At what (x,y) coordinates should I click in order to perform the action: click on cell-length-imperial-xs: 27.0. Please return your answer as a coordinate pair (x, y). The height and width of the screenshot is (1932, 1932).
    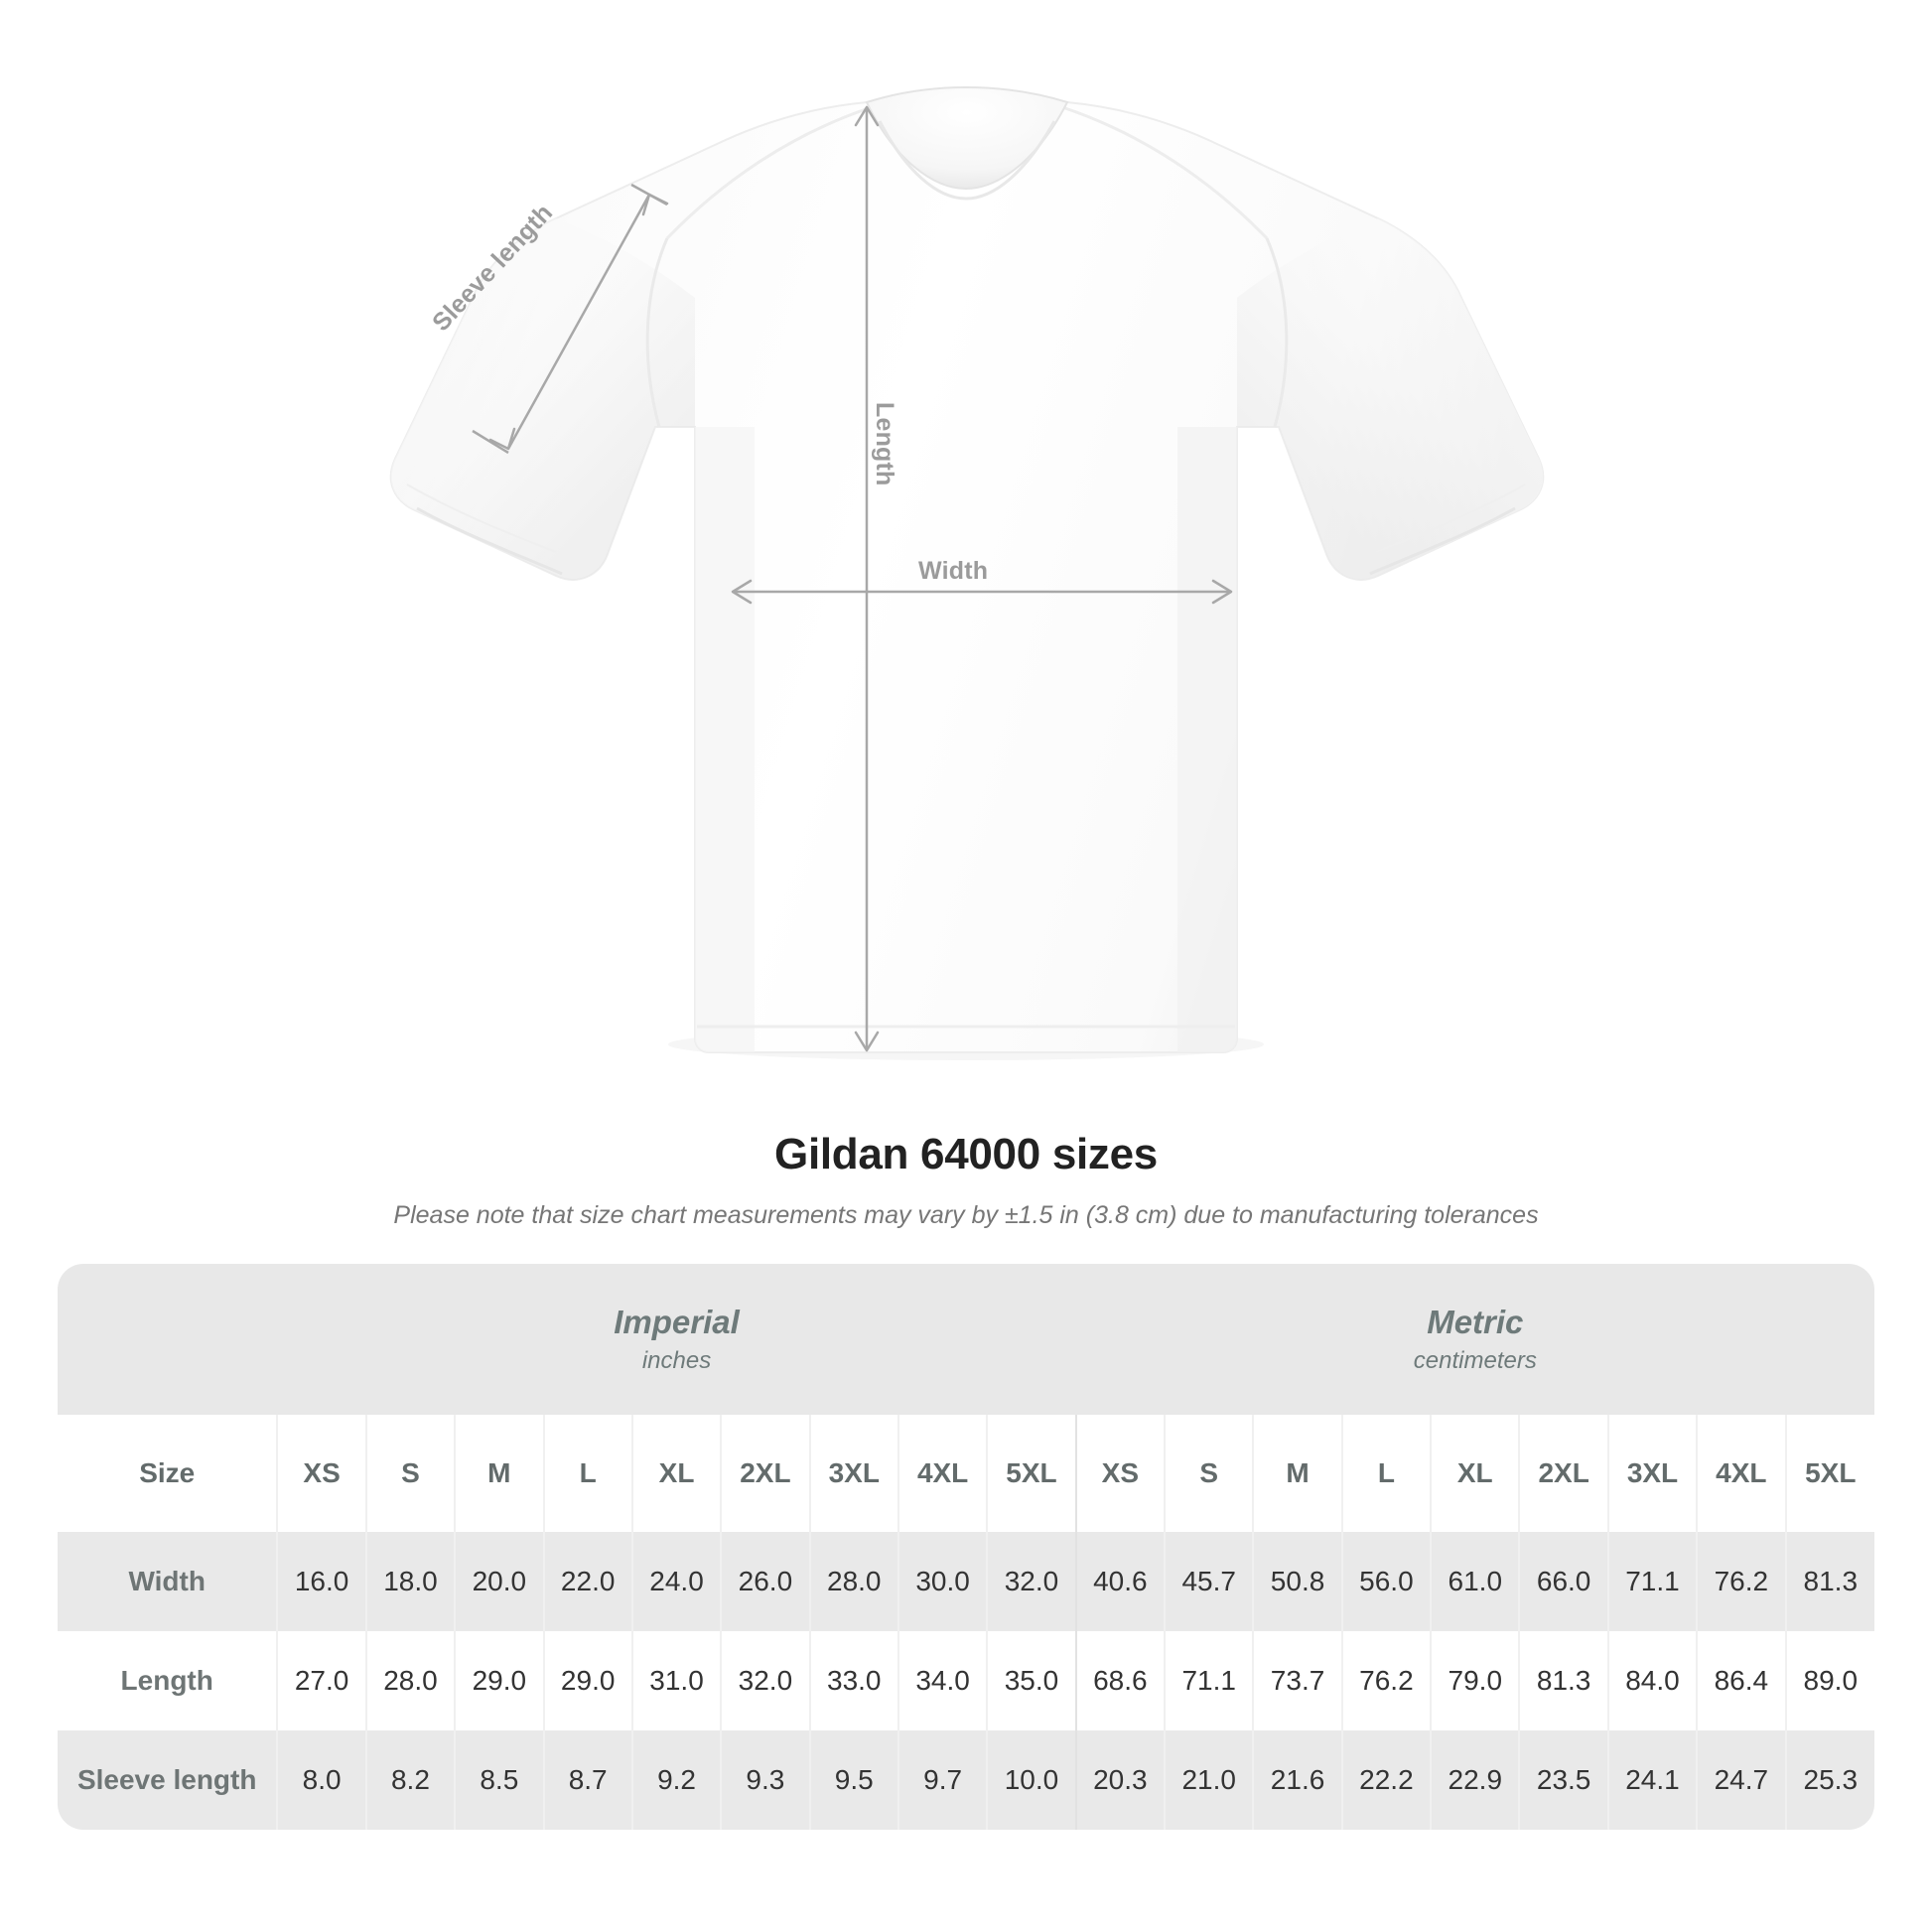
    Looking at the image, I should click on (321, 1680).